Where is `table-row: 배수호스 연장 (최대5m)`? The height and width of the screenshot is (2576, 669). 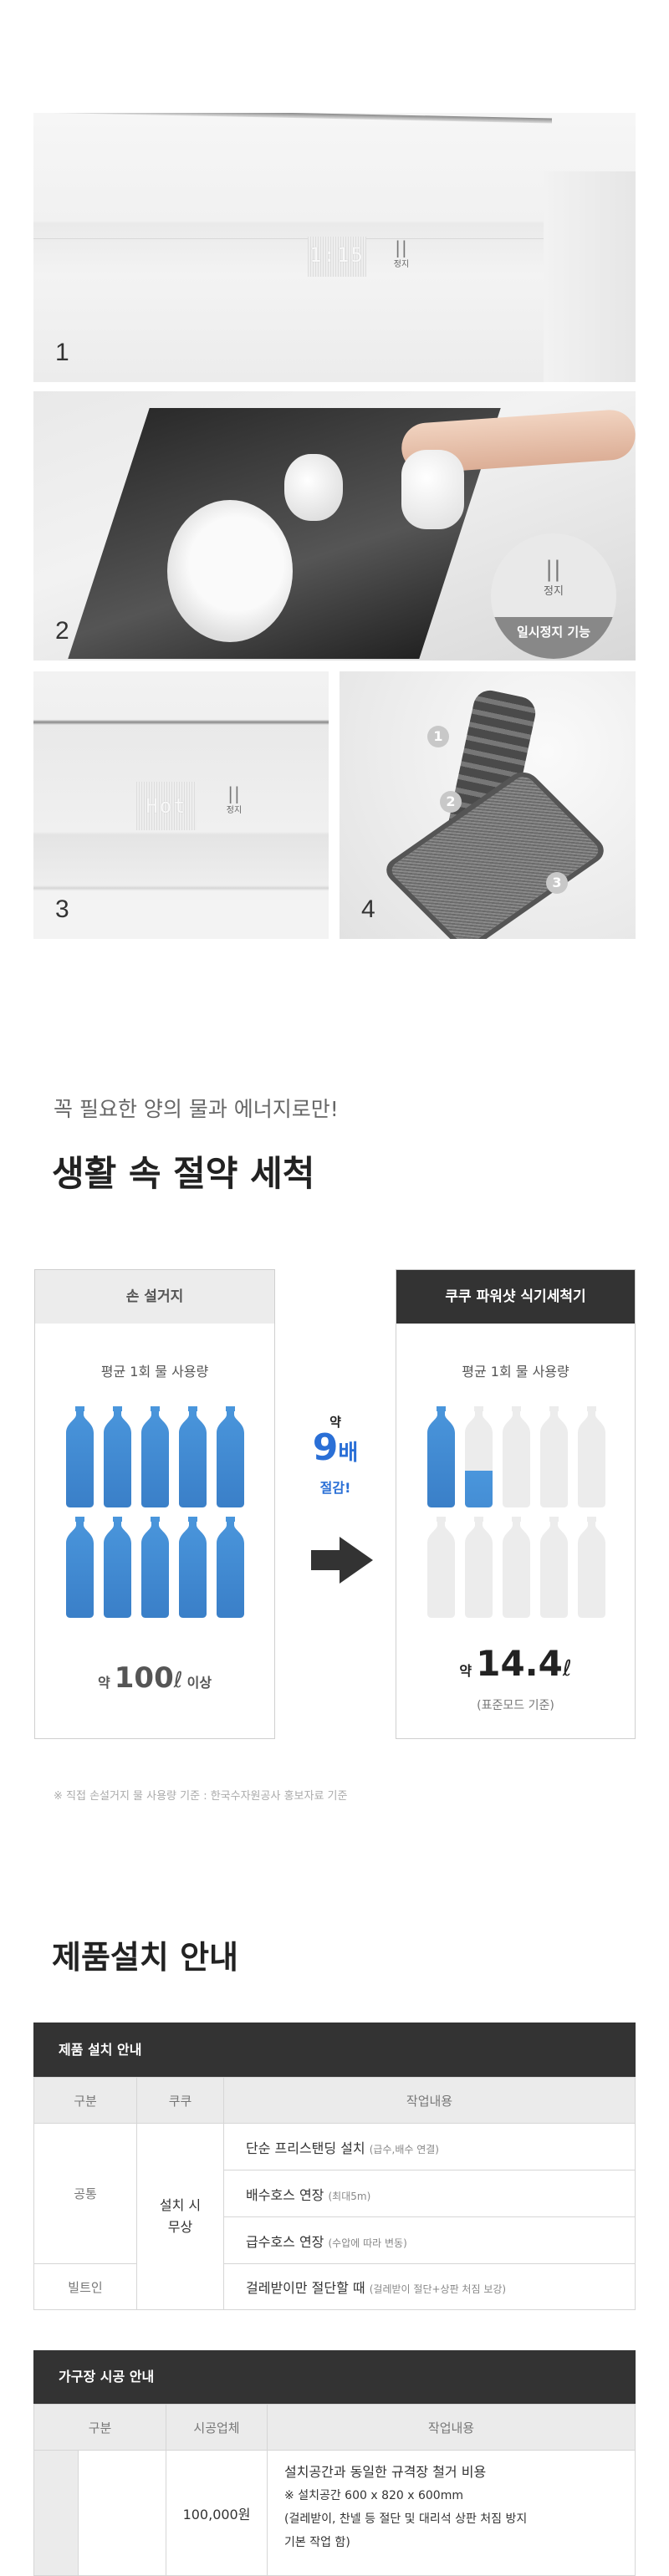 table-row: 배수호스 연장 (최대5m) is located at coordinates (335, 2193).